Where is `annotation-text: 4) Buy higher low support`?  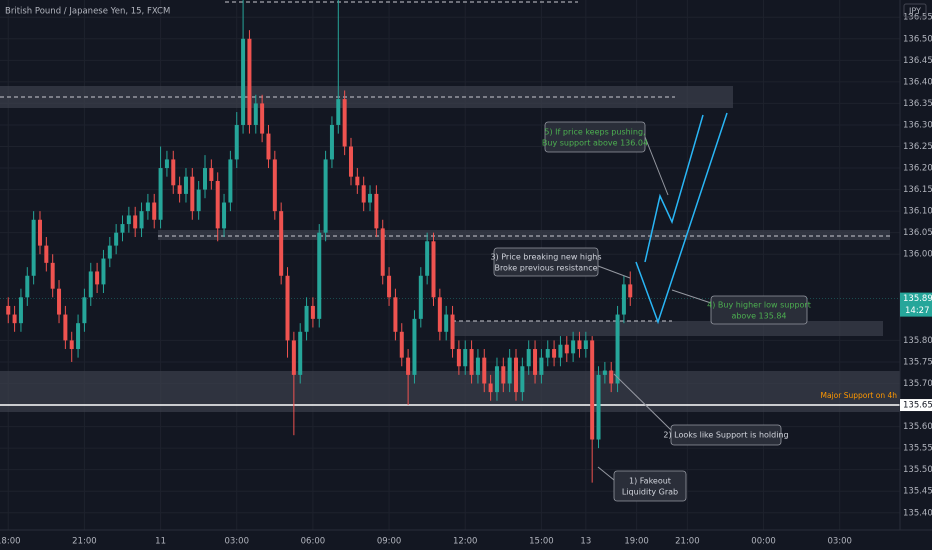 annotation-text: 4) Buy higher low support is located at coordinates (759, 305).